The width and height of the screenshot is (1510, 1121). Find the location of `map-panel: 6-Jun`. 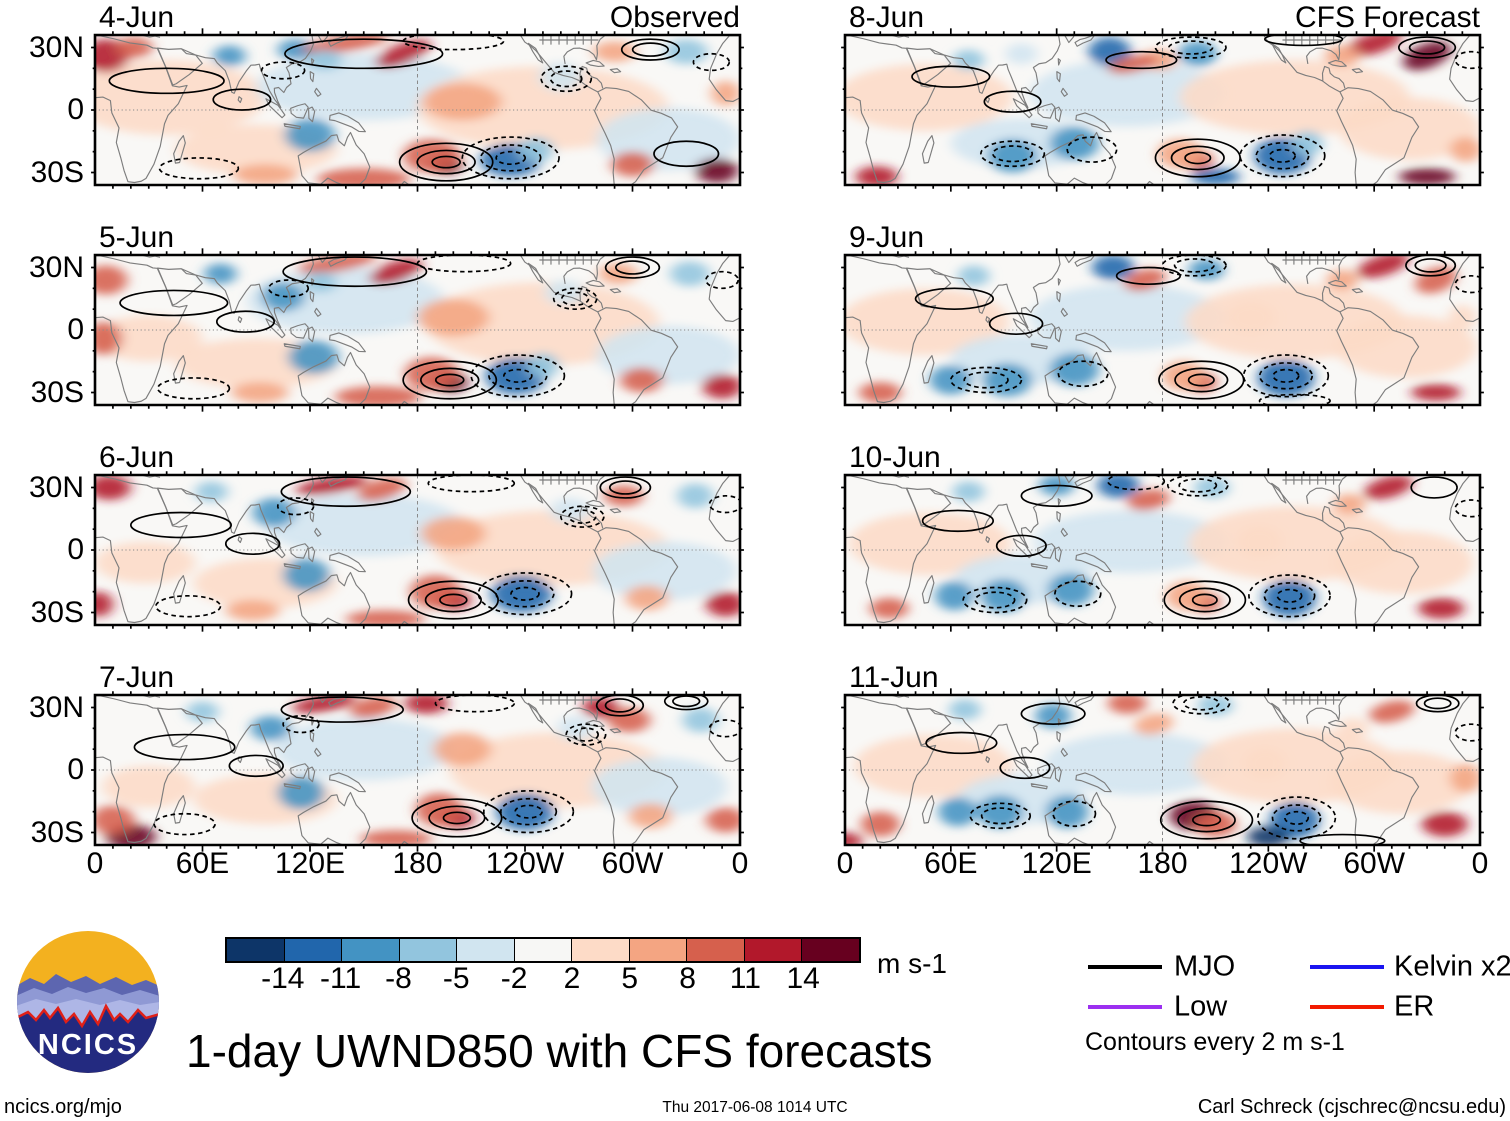

map-panel: 6-Jun is located at coordinates (417, 533).